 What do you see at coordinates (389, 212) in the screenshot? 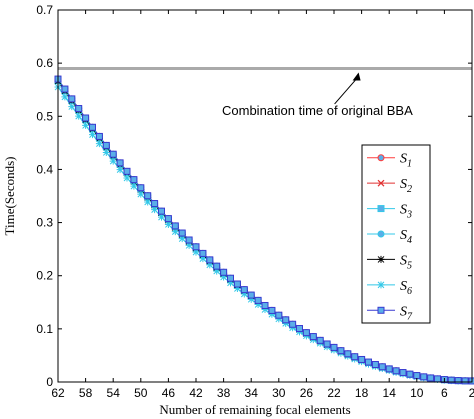
I see `legend-item-S3: S3` at bounding box center [389, 212].